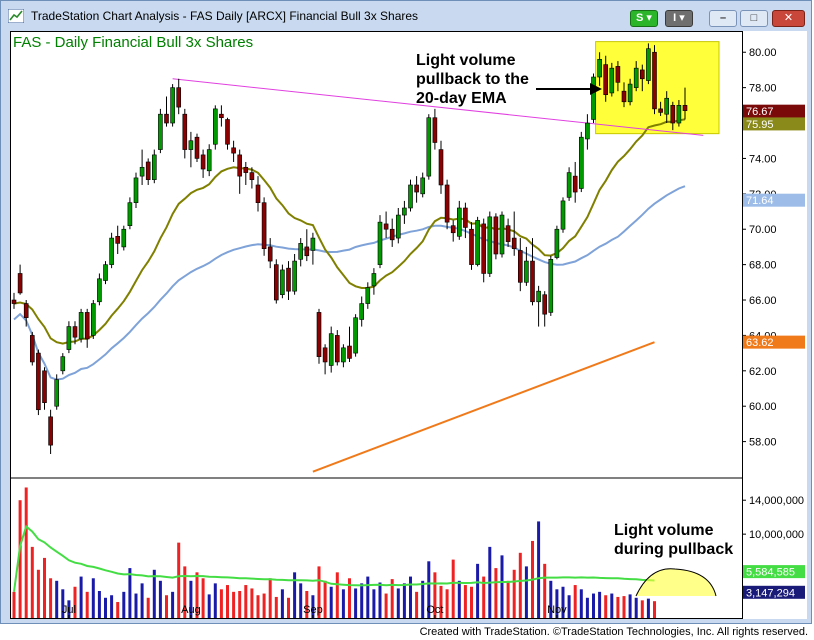  Describe the element at coordinates (788, 18) in the screenshot. I see `close-button: ✕` at that location.